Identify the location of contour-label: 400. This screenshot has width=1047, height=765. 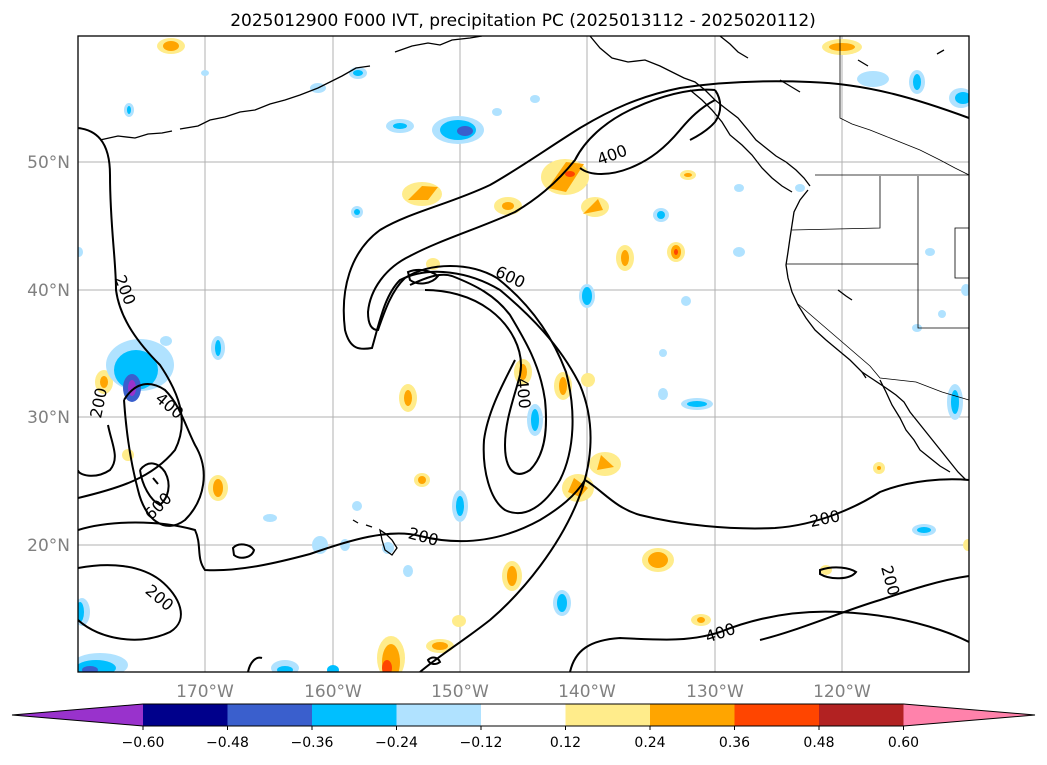
(524, 393).